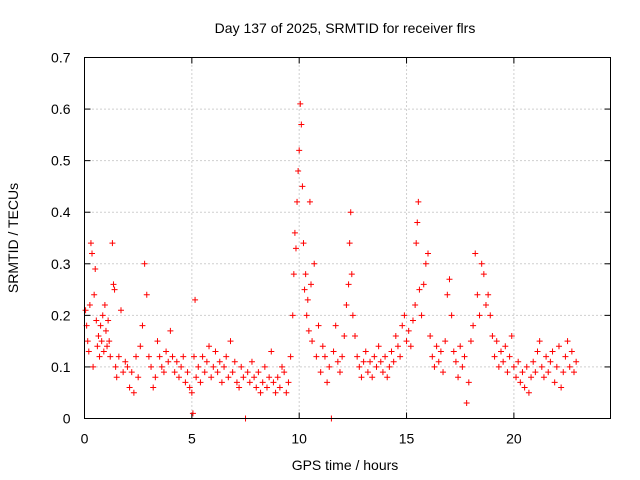 This screenshot has height=480, width=640. I want to click on y-tick-label: 0.7, so click(61, 58).